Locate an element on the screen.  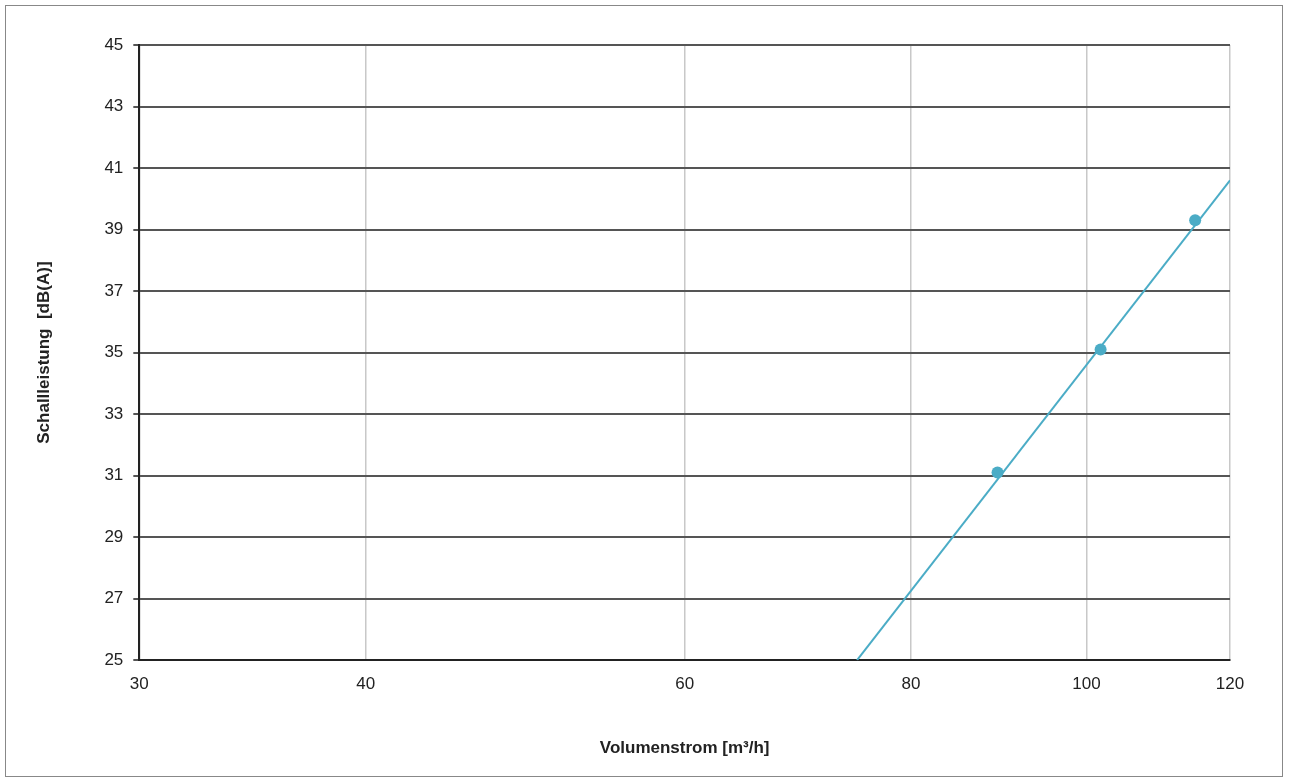
x-tick-label: 30 is located at coordinates (139, 684).